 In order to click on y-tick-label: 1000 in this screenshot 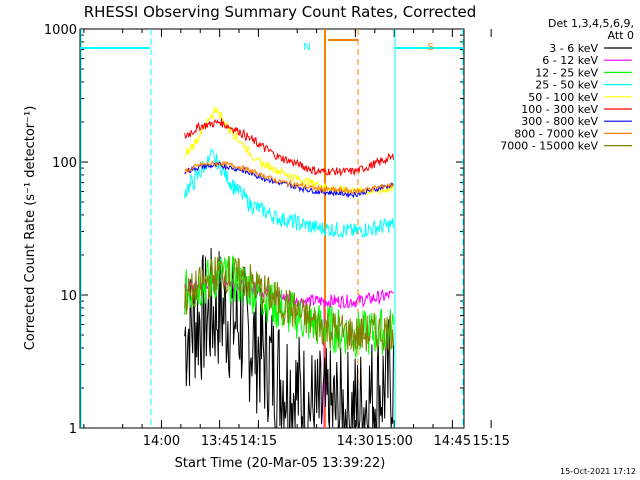, I will do `click(60, 30)`.